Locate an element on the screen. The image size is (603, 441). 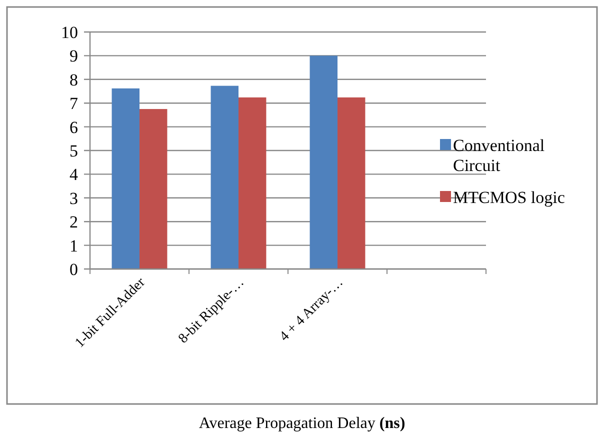
y-tick-label: 2 is located at coordinates (74, 222).